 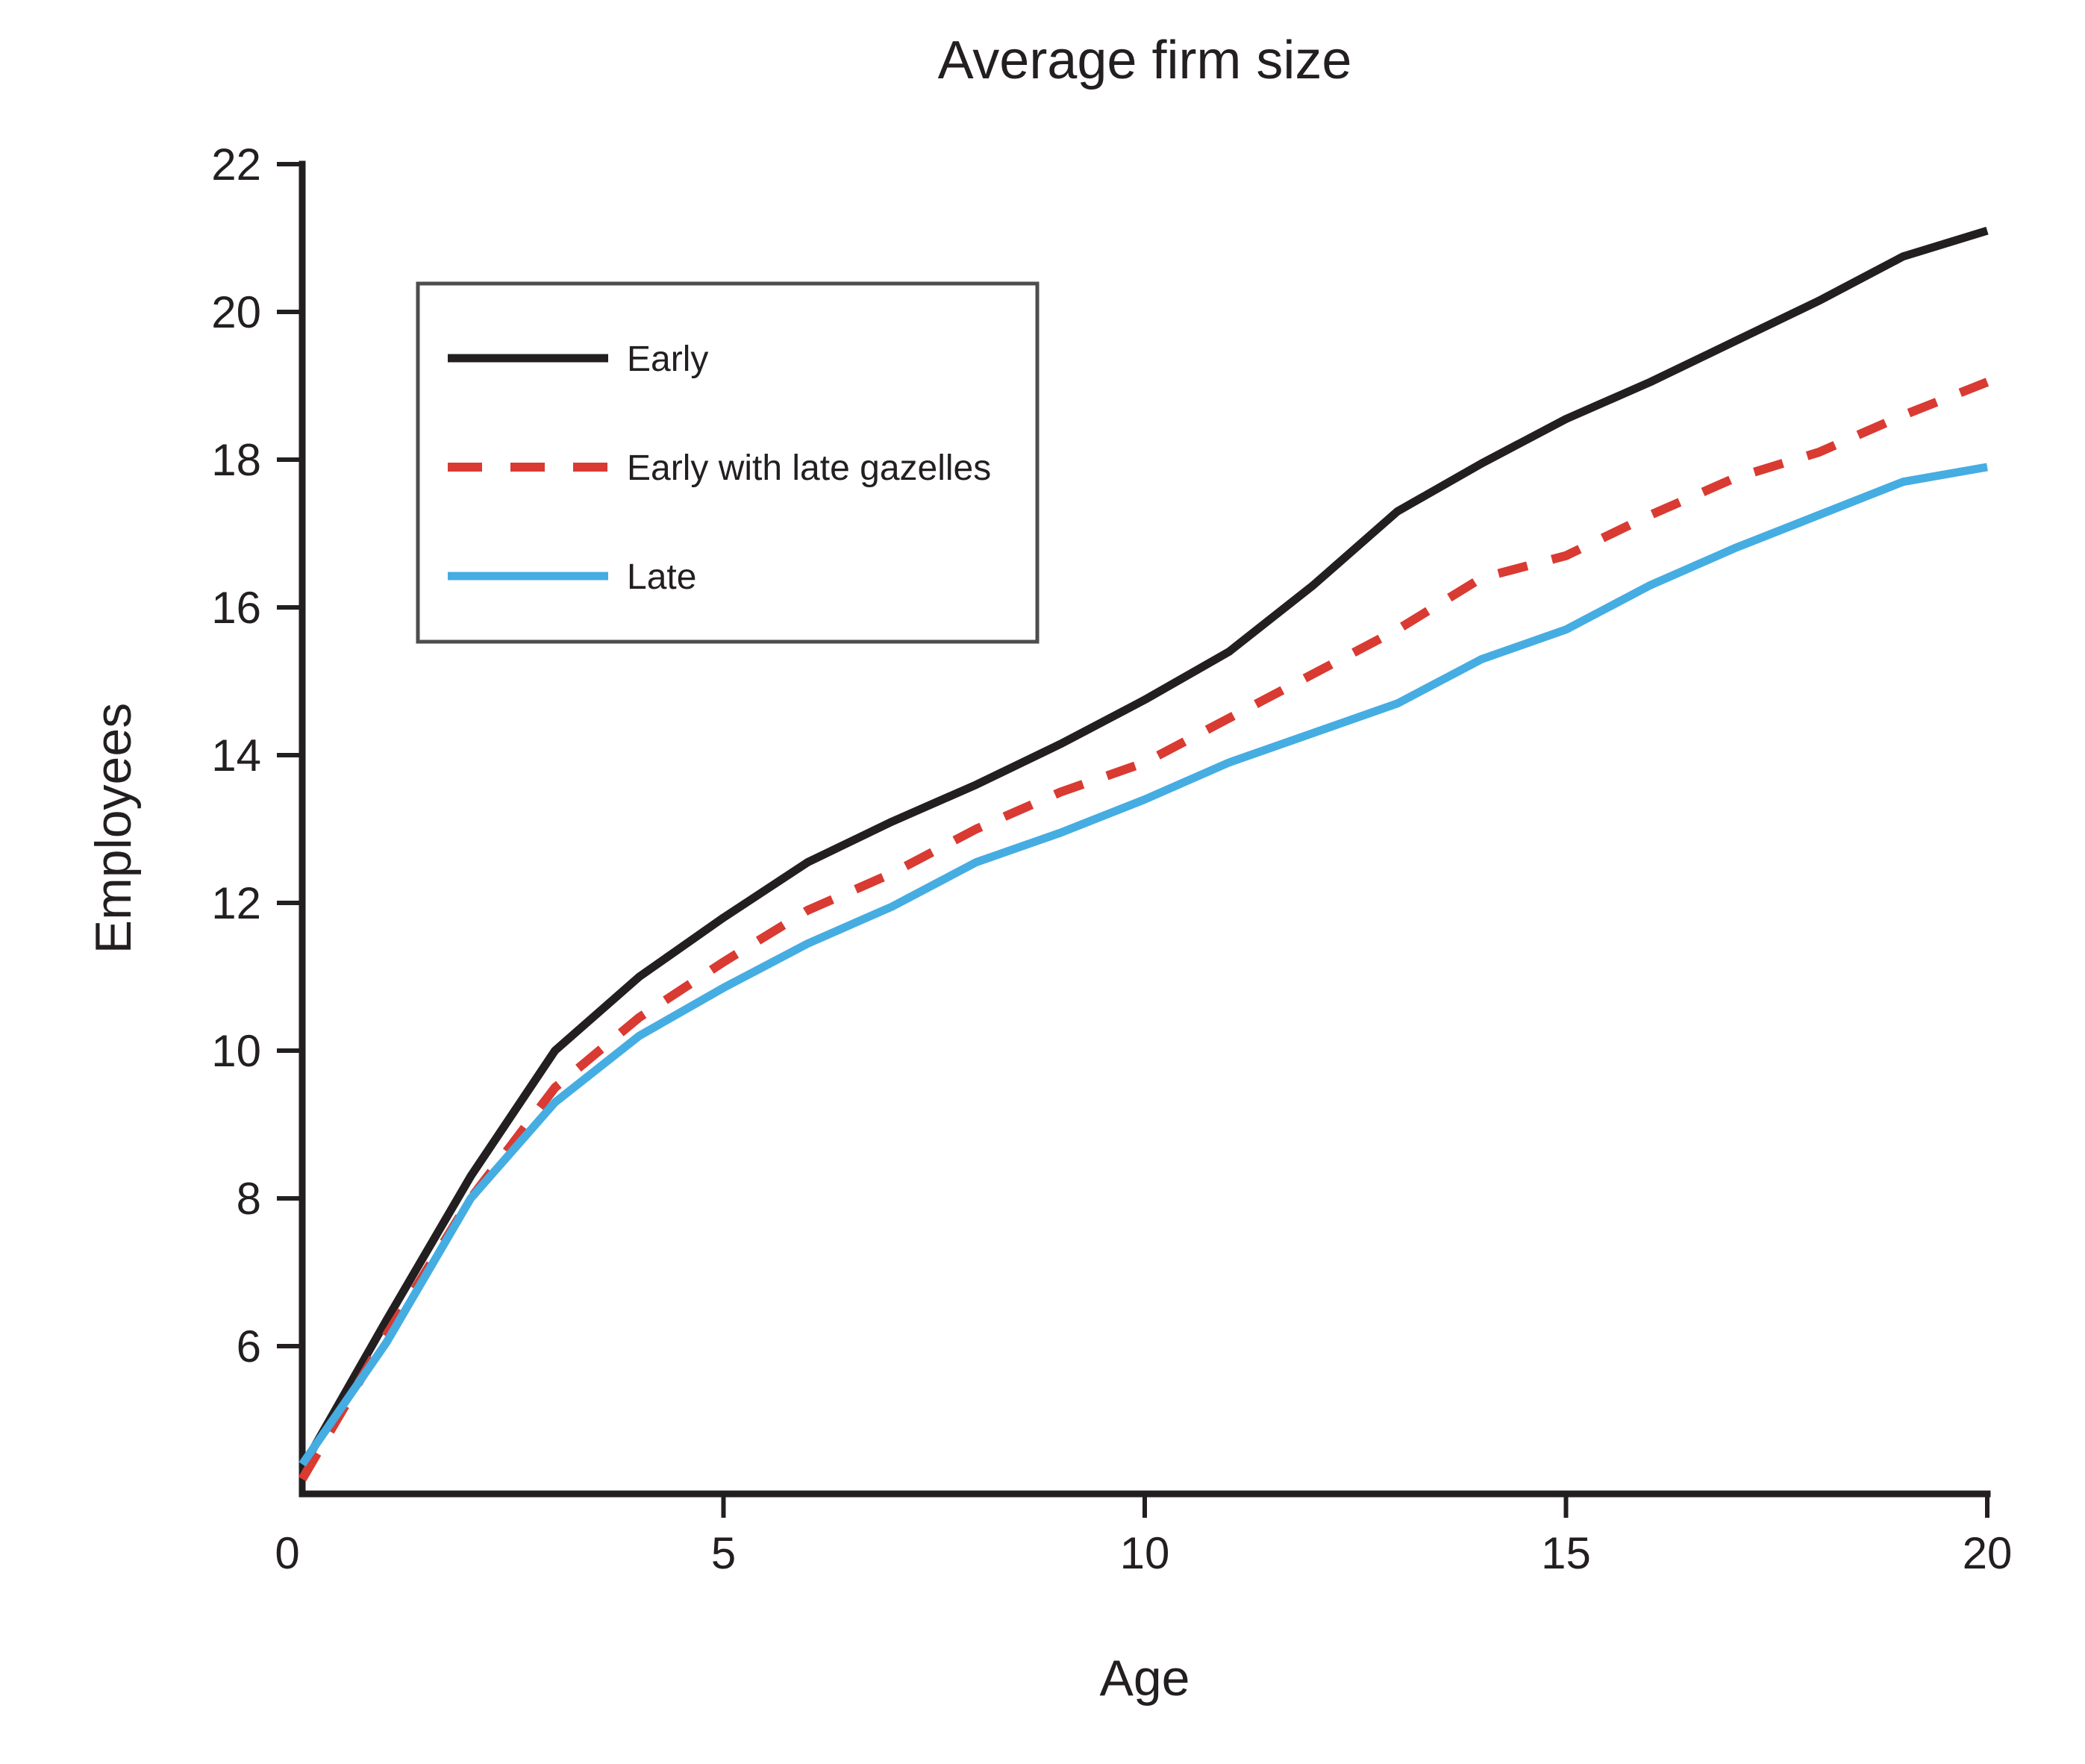 What do you see at coordinates (809, 468) in the screenshot?
I see `legend-label-early-with-late-gazelles: Early with late gazelles` at bounding box center [809, 468].